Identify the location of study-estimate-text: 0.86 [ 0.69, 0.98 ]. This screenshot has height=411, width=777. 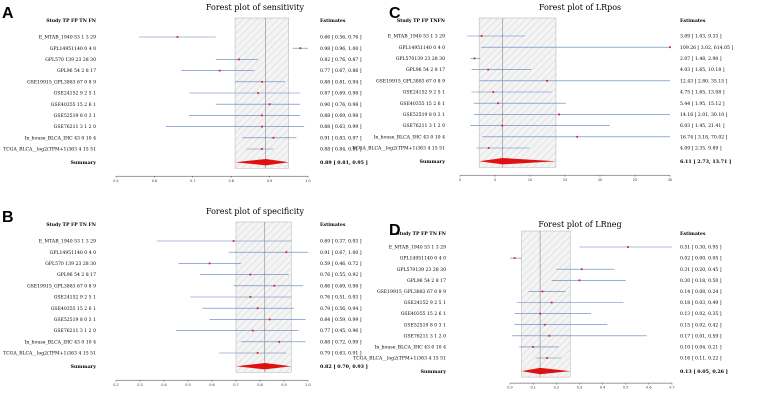
(341, 286).